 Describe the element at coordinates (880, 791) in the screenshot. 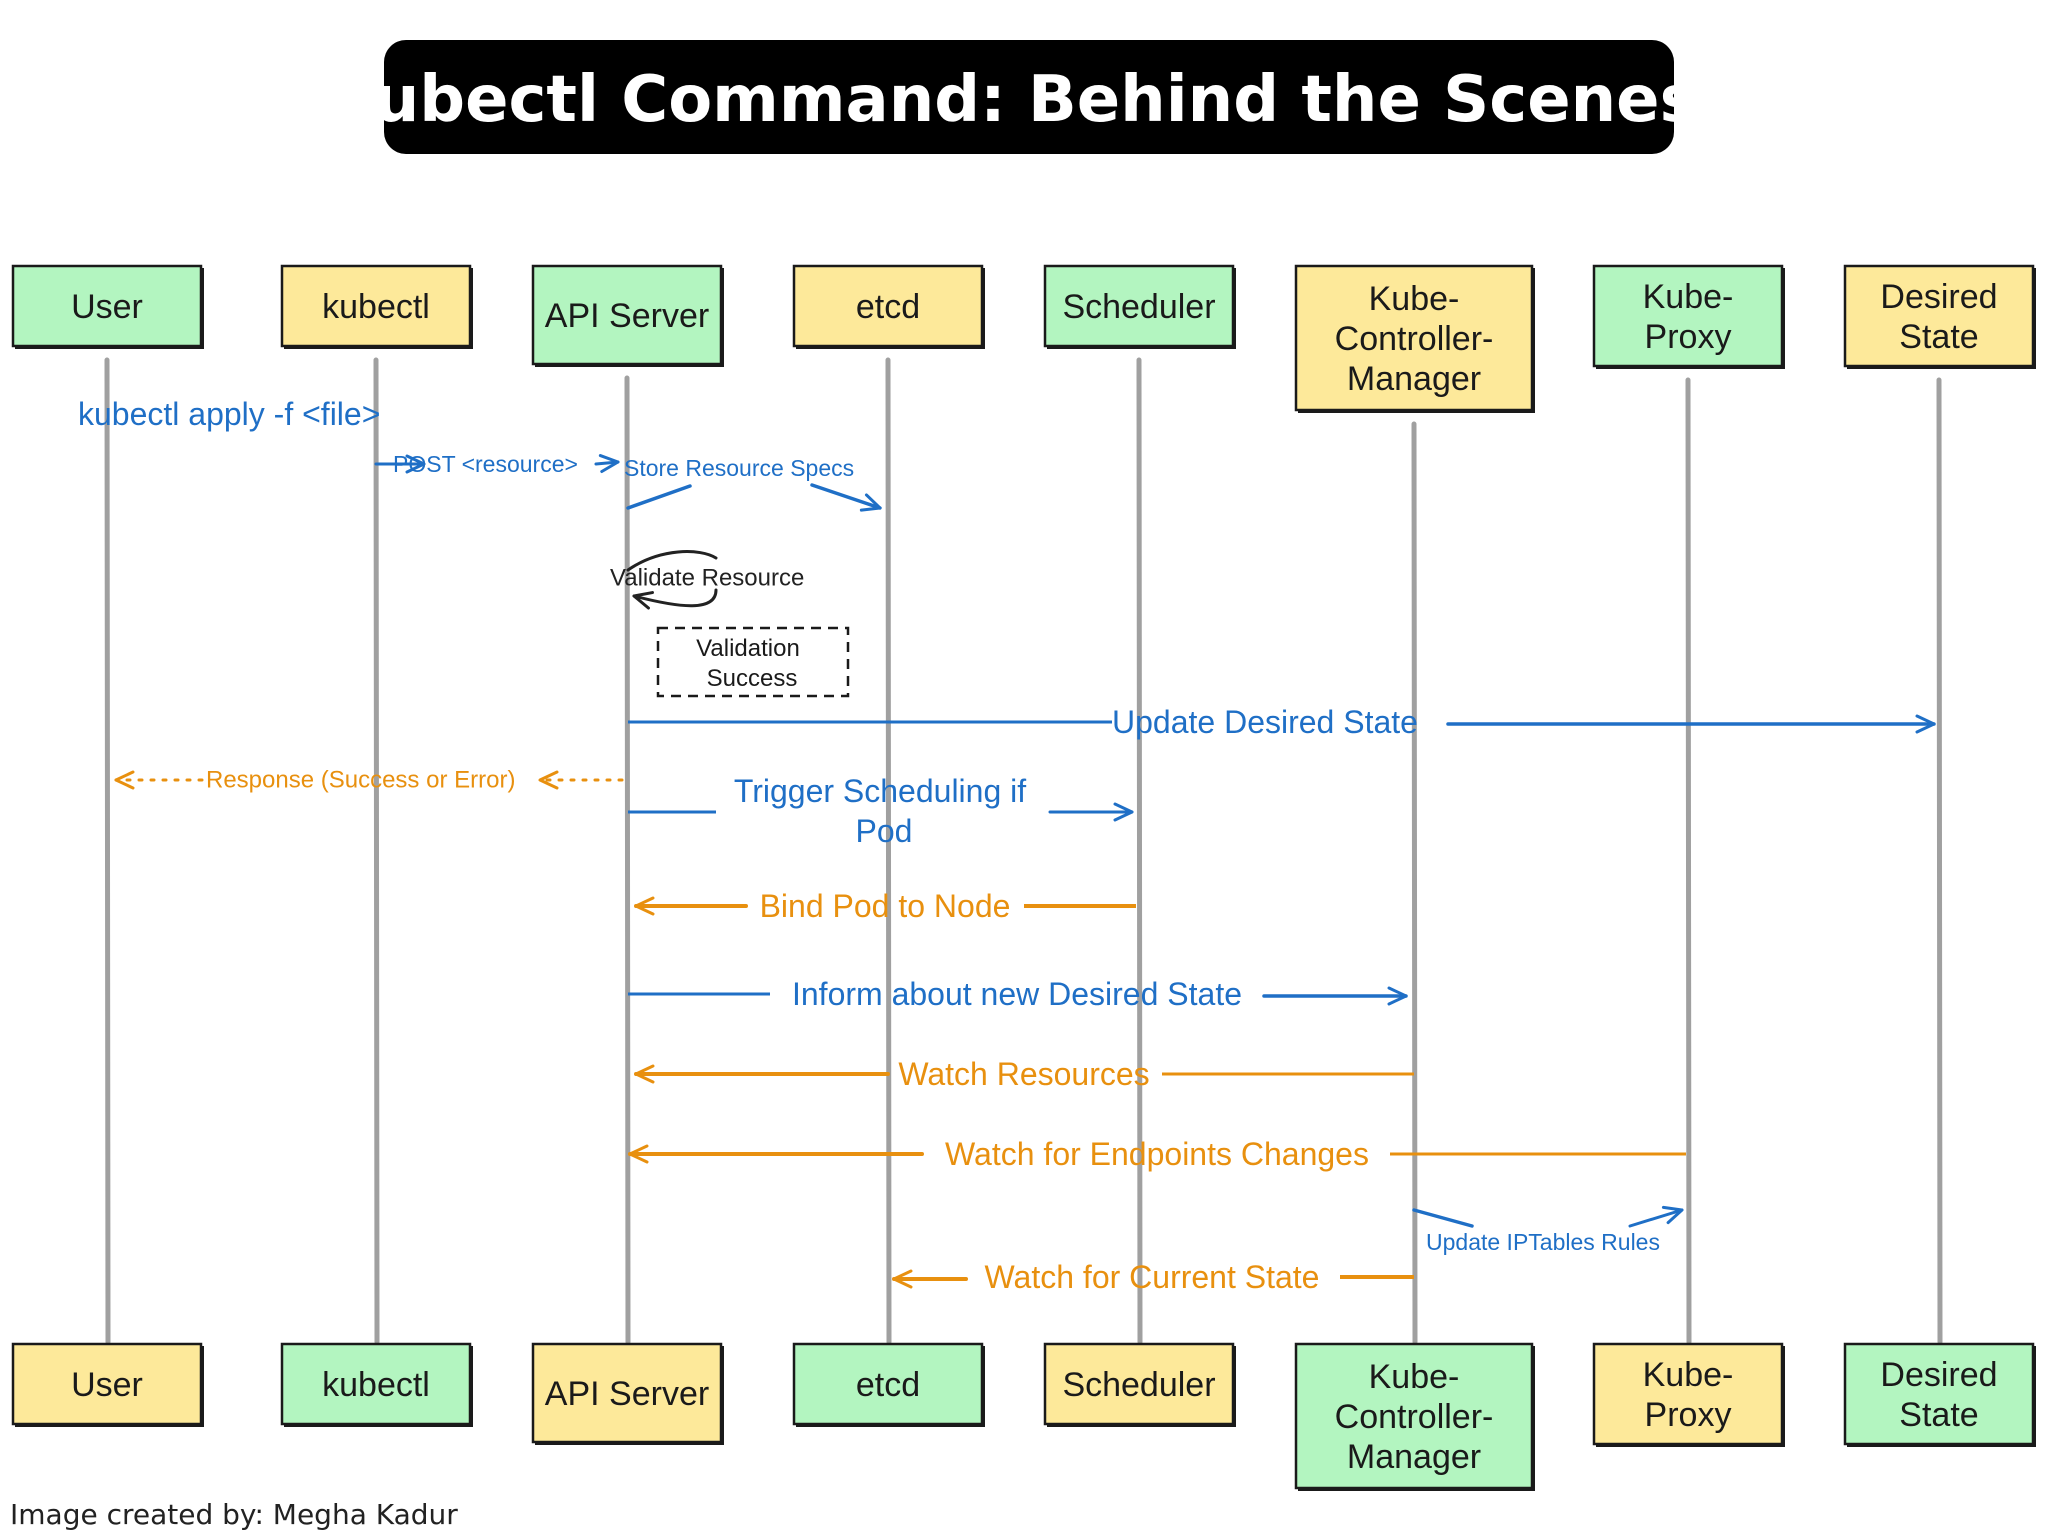

I see `msg-line: Trigger Scheduling if` at that location.